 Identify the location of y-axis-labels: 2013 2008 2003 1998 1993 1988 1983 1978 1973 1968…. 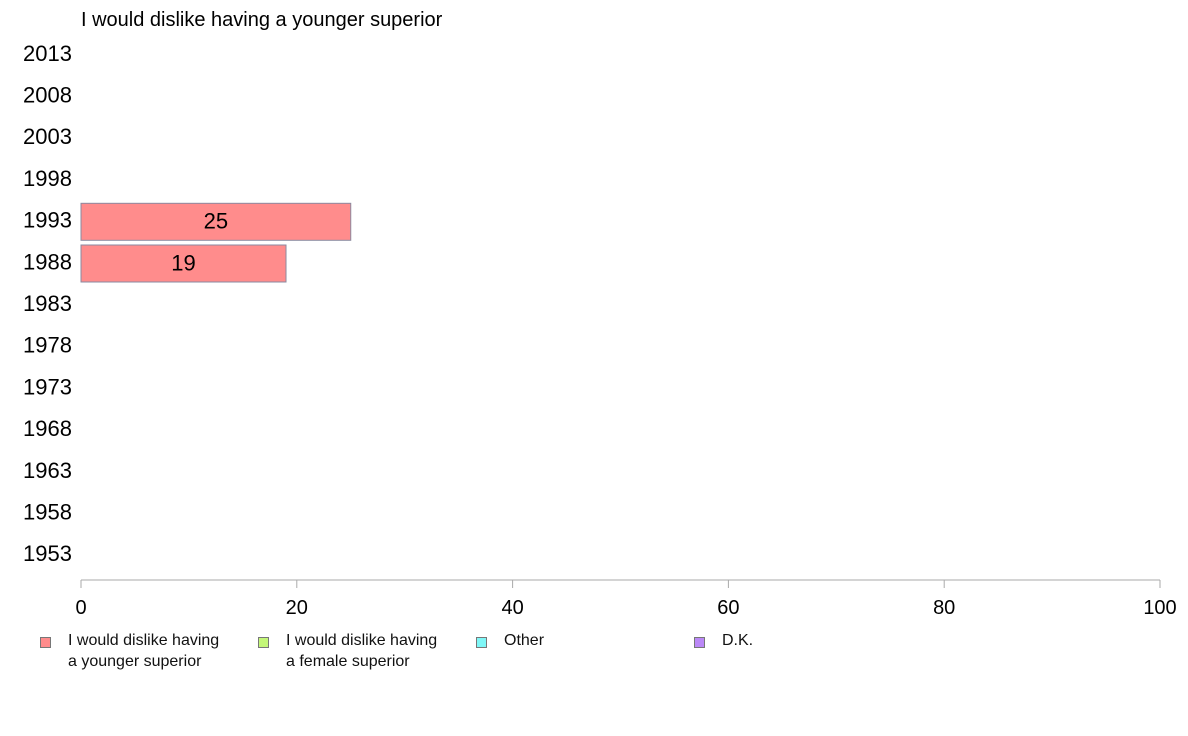
(47, 303).